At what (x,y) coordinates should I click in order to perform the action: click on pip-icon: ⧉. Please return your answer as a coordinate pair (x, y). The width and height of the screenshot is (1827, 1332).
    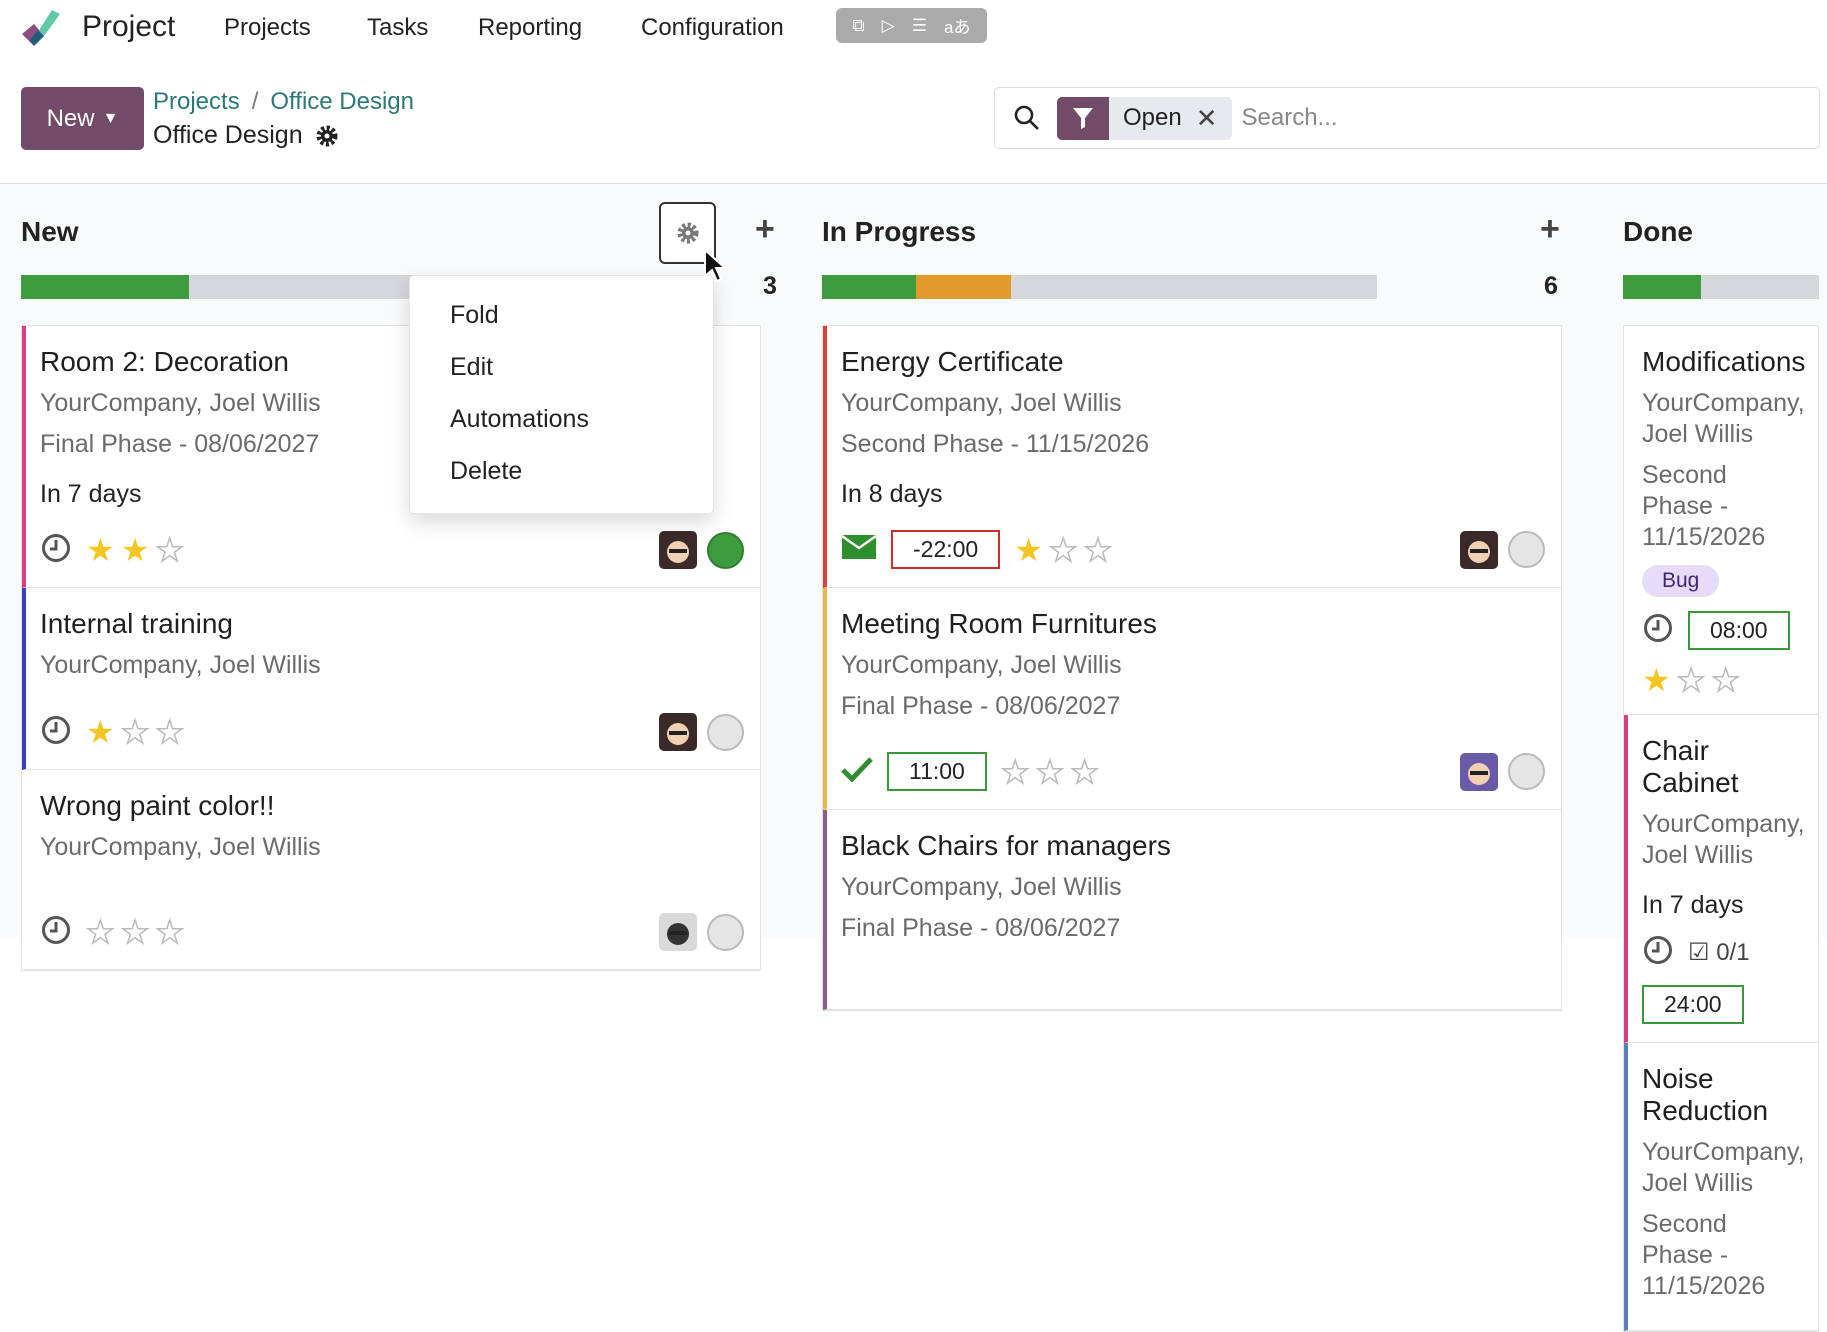
    Looking at the image, I should click on (858, 25).